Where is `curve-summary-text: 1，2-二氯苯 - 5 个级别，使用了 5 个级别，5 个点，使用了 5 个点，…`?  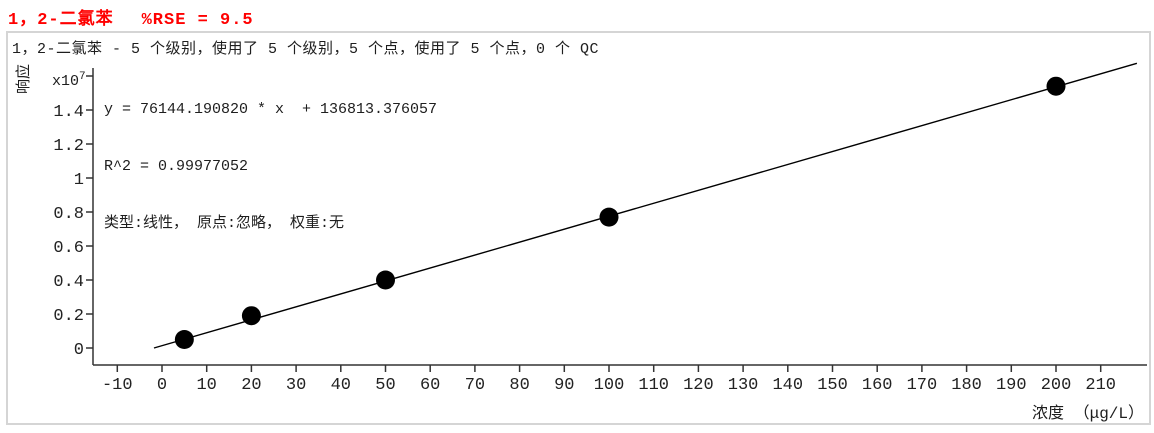
curve-summary-text: 1，2-二氯苯 - 5 个级别，使用了 5 个级别，5 个点，使用了 5 个点，… is located at coordinates (306, 49).